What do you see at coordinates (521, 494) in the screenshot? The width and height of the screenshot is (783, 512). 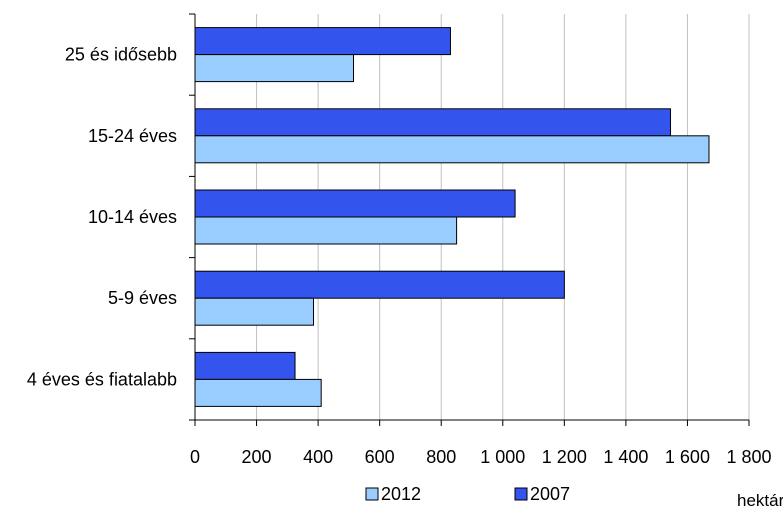 I see `legend-swatch-2007` at bounding box center [521, 494].